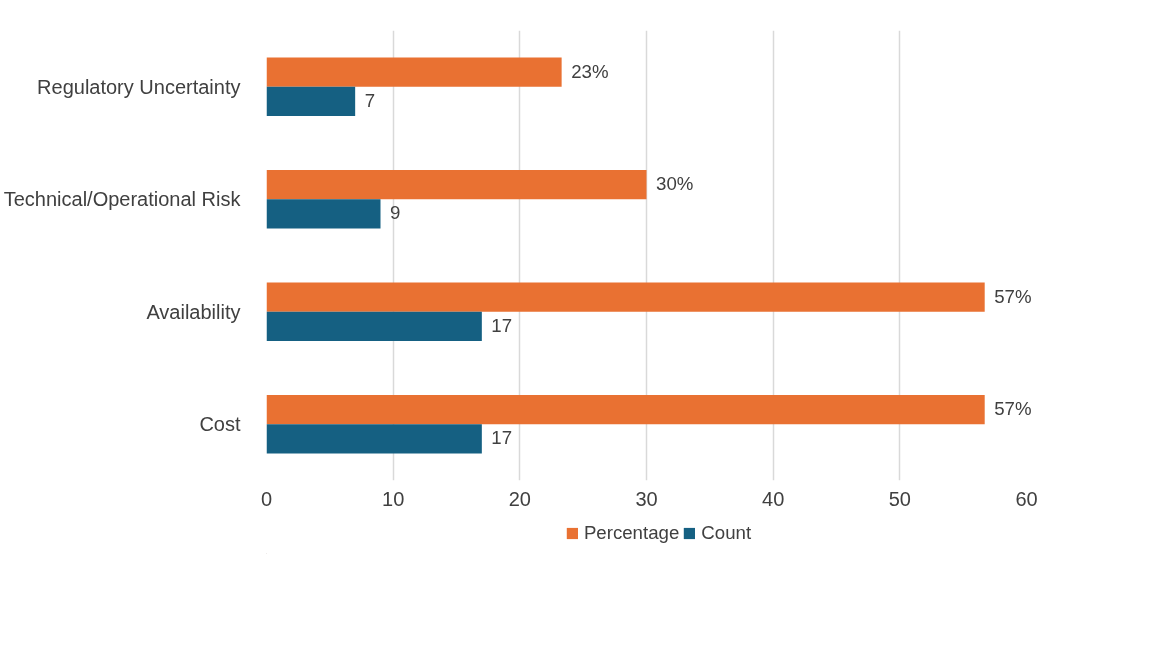  Describe the element at coordinates (773, 498) in the screenshot. I see `x-tick-label: 40` at that location.